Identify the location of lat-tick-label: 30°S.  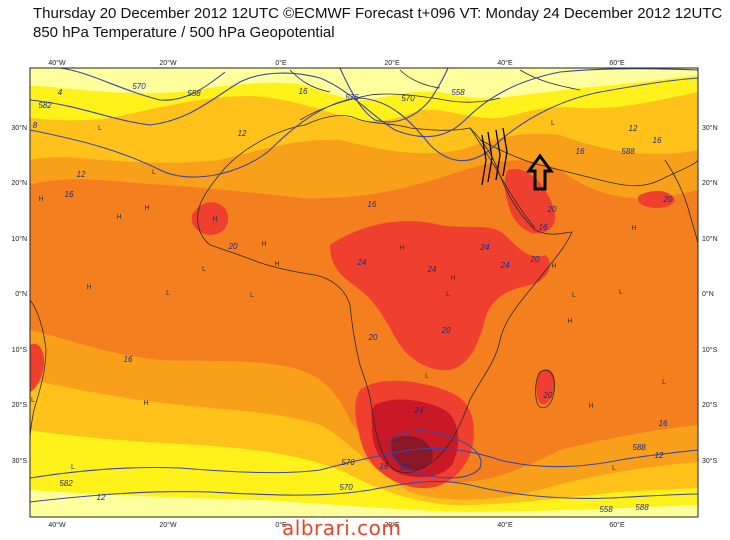
(710, 461).